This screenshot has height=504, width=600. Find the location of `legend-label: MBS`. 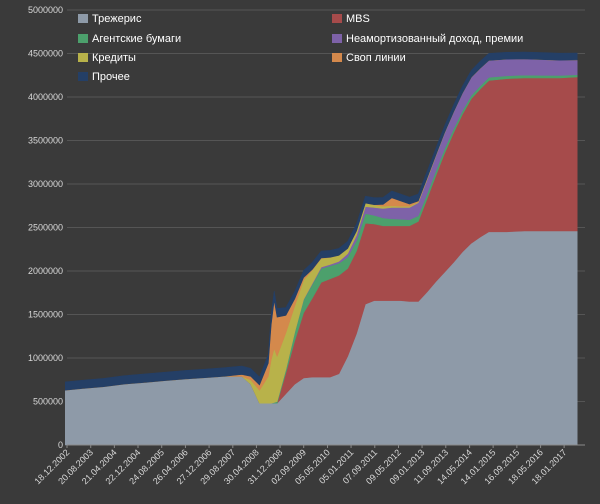

legend-label: MBS is located at coordinates (358, 19).